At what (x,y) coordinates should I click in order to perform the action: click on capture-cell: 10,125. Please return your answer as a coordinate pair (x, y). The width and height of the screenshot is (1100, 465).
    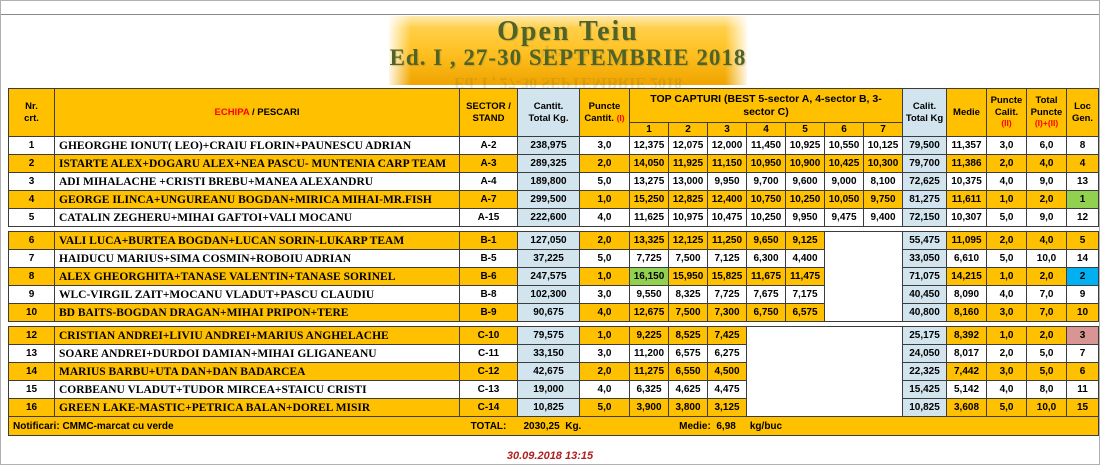
    Looking at the image, I should click on (883, 145).